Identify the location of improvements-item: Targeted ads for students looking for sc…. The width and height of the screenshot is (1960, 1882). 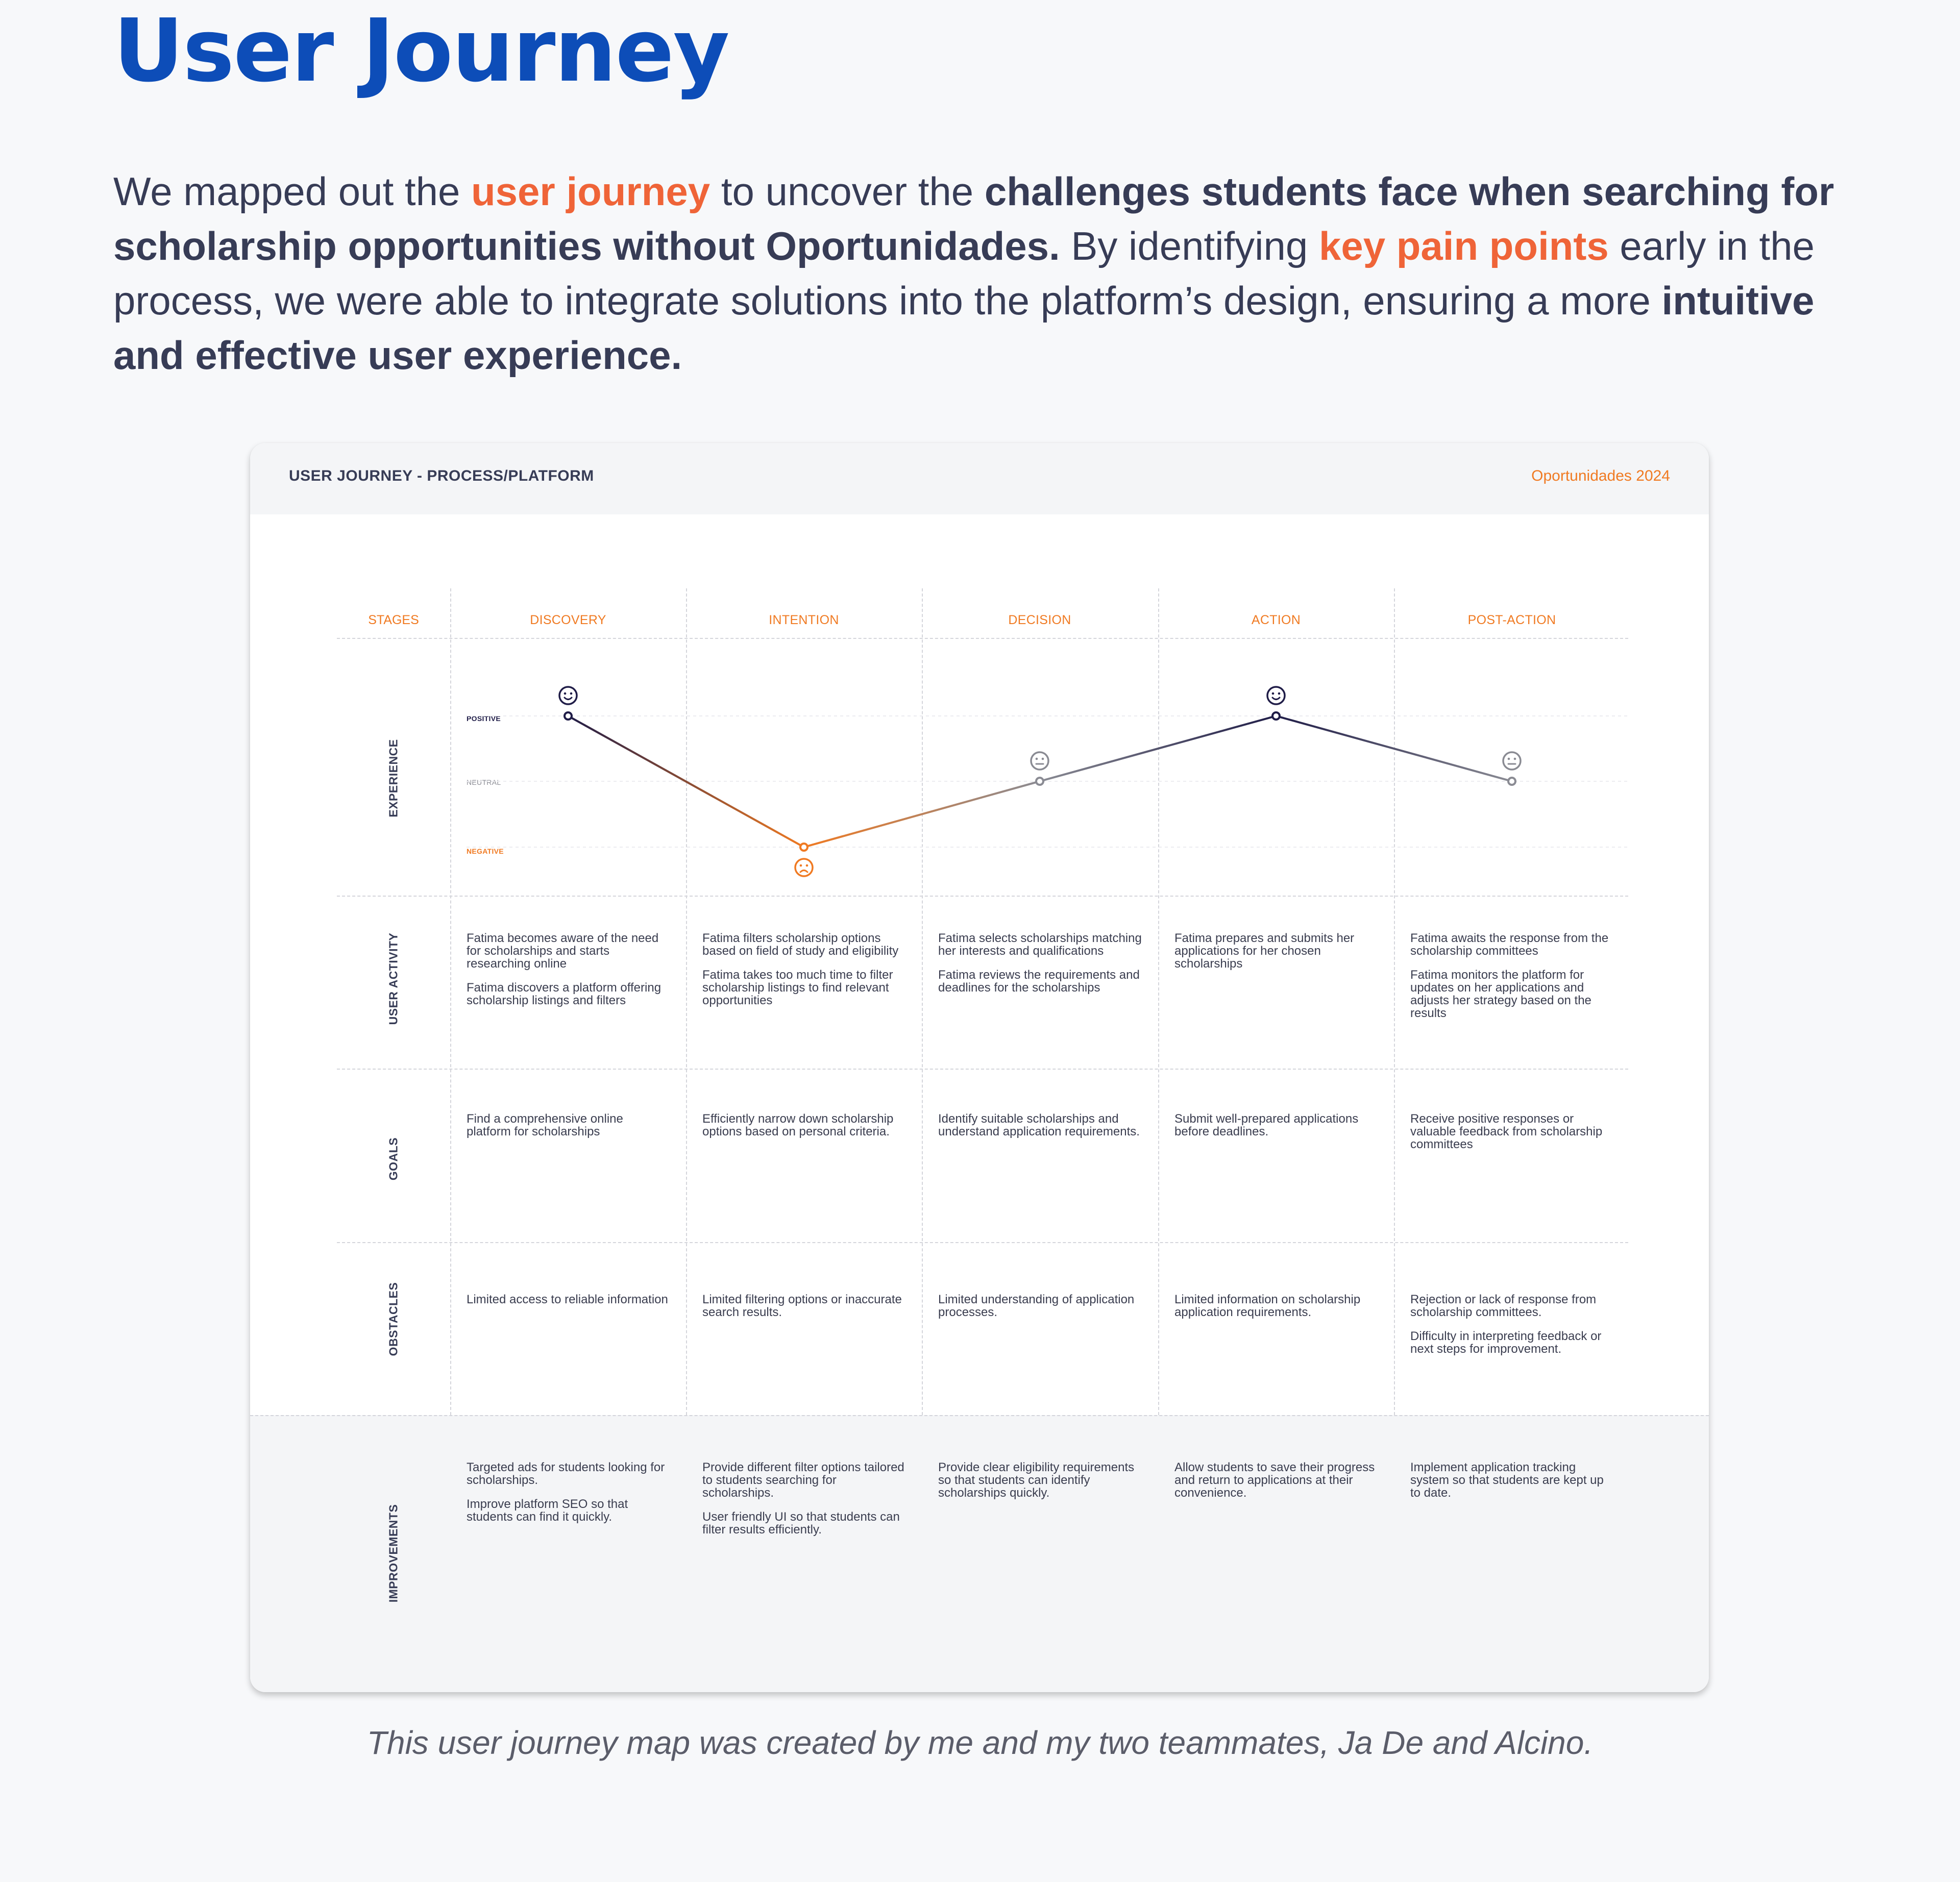
(566, 1474).